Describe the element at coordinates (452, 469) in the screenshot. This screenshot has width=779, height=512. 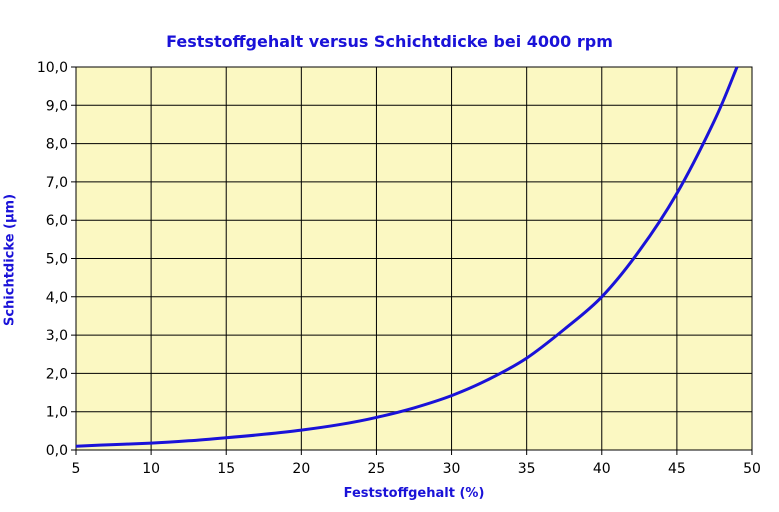
I see `x-tick-label: 30` at that location.